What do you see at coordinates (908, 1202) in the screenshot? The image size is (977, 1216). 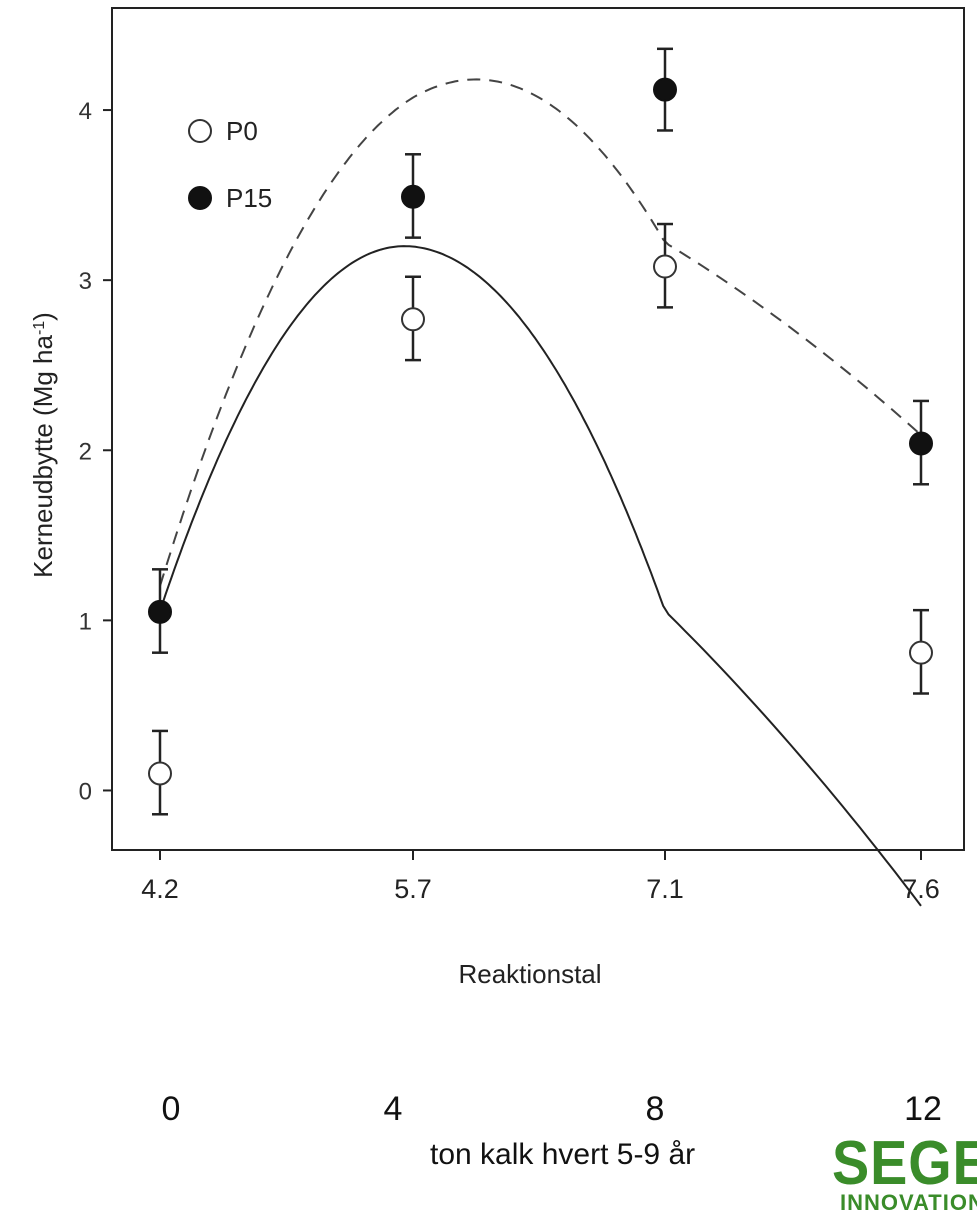 I see `logo-sub-text: INNOVATION` at bounding box center [908, 1202].